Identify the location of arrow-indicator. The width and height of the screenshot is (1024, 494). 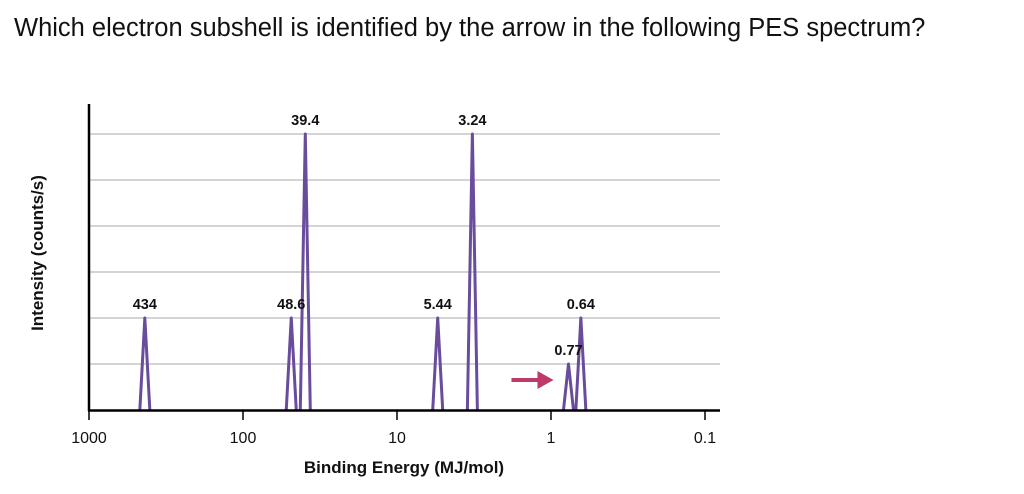
(532, 380).